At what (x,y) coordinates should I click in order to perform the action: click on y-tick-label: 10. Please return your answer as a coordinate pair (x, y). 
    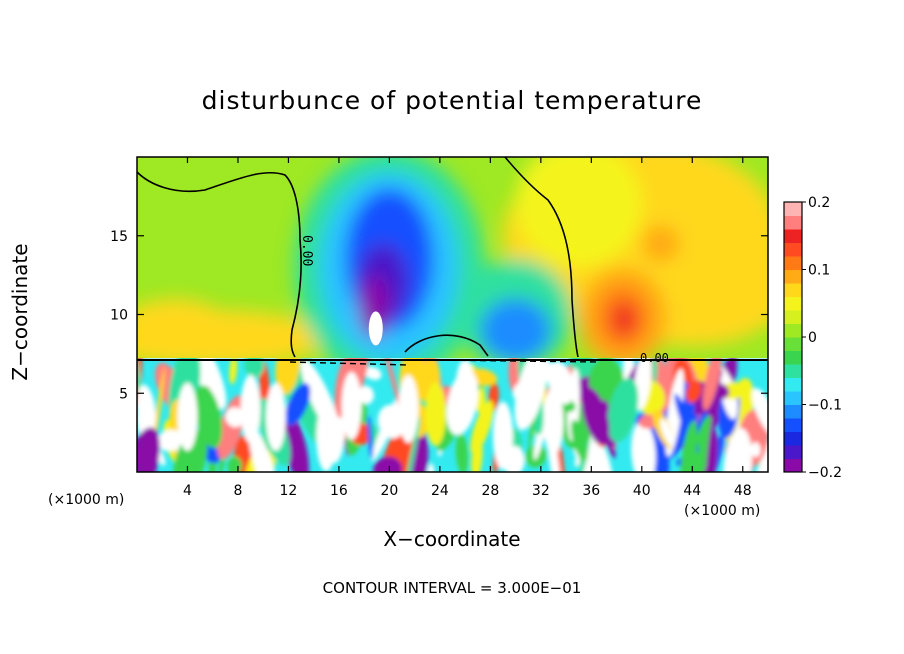
    Looking at the image, I should click on (119, 316).